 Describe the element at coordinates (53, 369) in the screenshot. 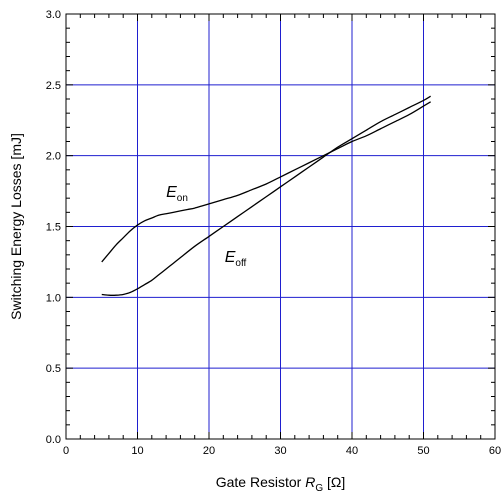

I see `y-tick-label: 0.5` at that location.